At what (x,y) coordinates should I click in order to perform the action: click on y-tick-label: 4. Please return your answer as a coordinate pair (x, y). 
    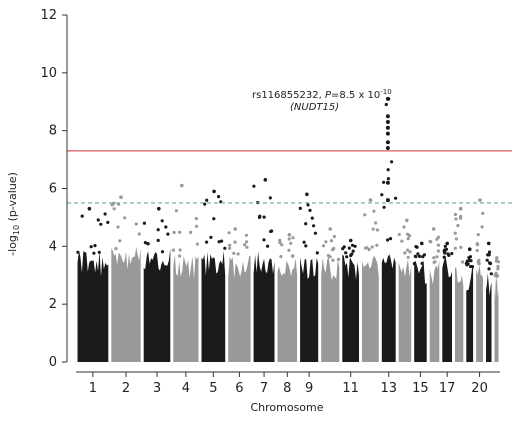
    Looking at the image, I should click on (53, 246).